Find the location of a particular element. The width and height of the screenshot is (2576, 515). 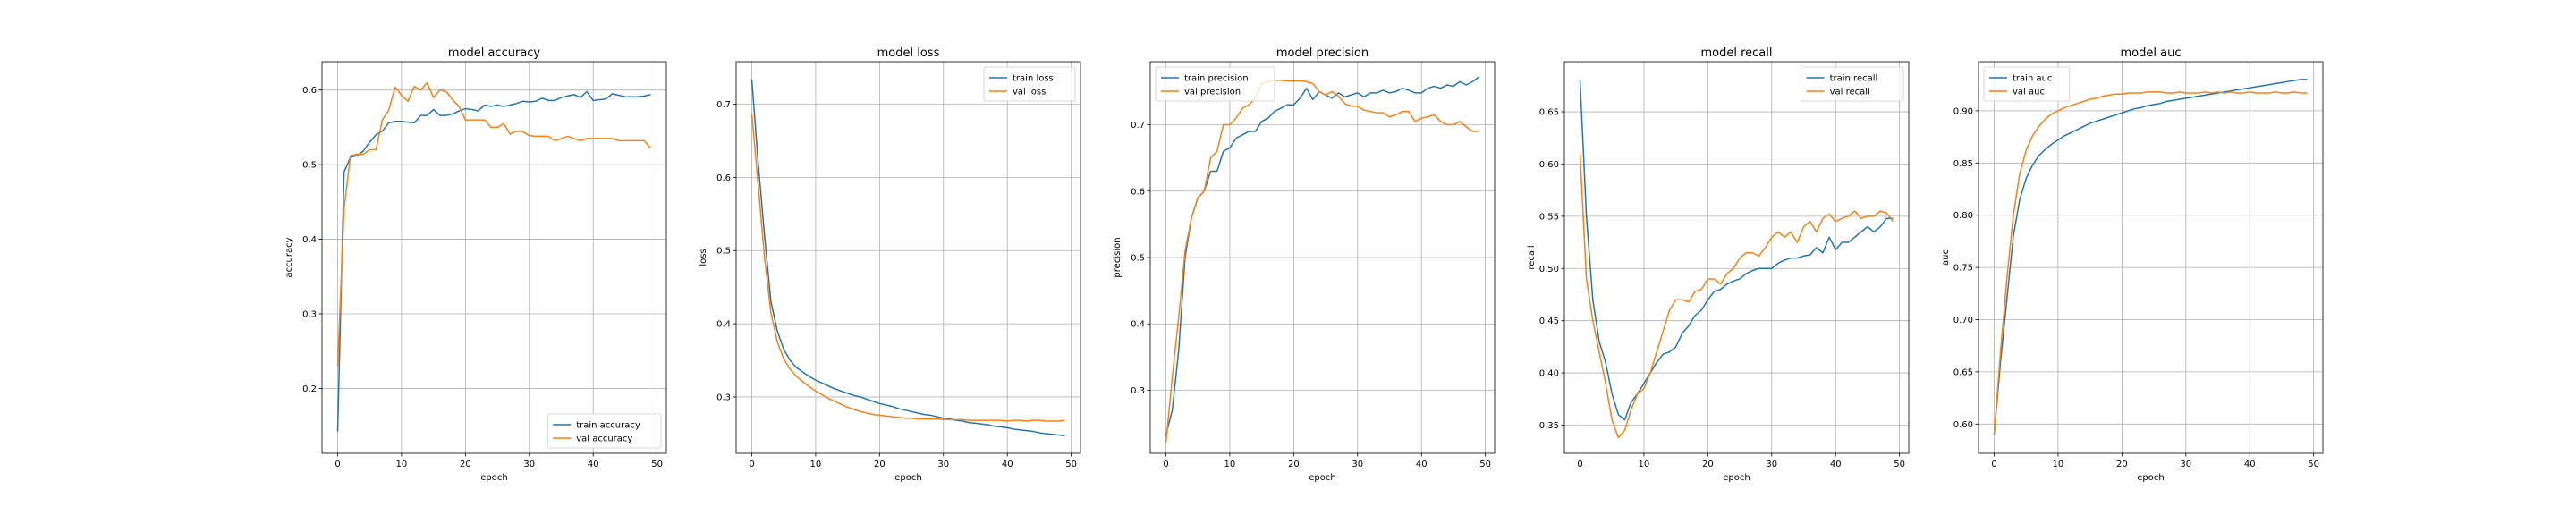

chart-title: model precision is located at coordinates (1322, 53).